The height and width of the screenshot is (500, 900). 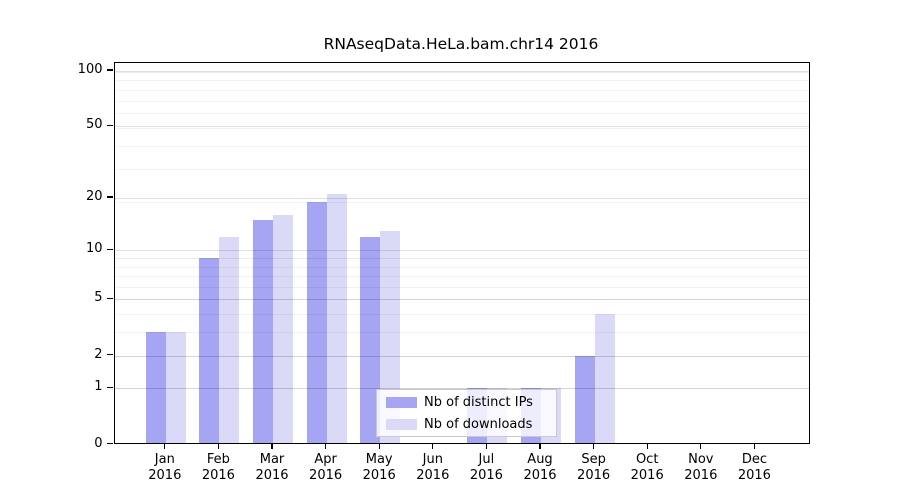 I want to click on x-tick-label: Aug 2016, so click(x=540, y=467).